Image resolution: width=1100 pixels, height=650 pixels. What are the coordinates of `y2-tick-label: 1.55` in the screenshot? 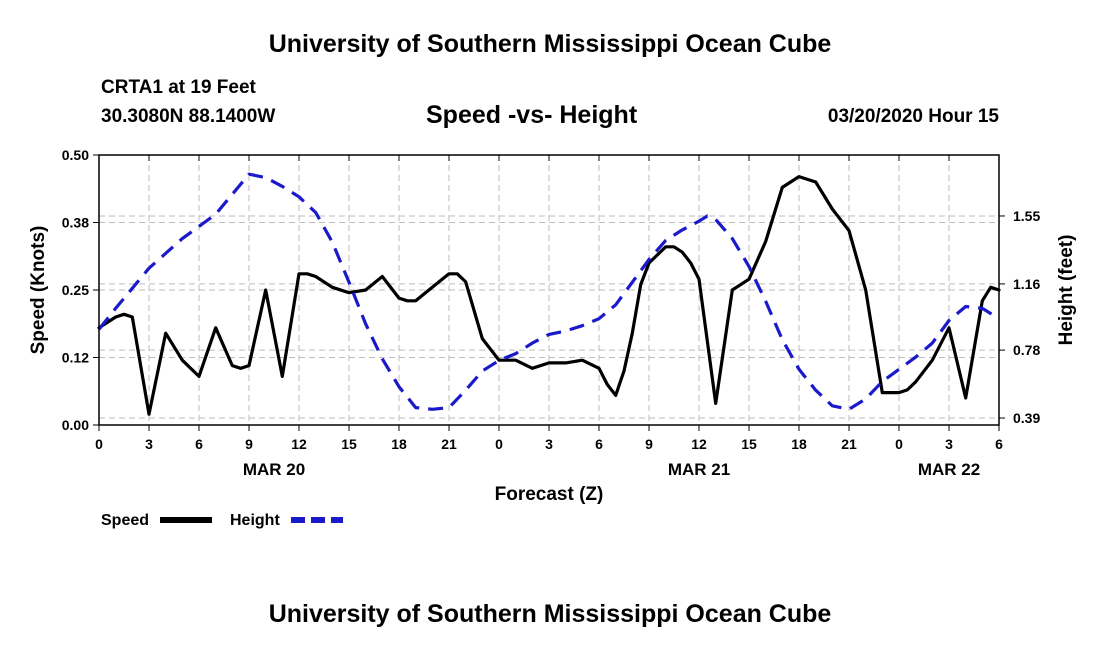 It's located at (1026, 216).